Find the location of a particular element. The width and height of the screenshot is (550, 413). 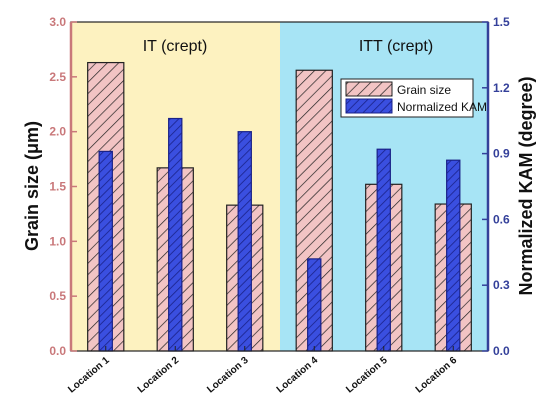

right-ticks: 0.0 0.3 0.6 0.9 1.2 1.5 is located at coordinates (496, 186).